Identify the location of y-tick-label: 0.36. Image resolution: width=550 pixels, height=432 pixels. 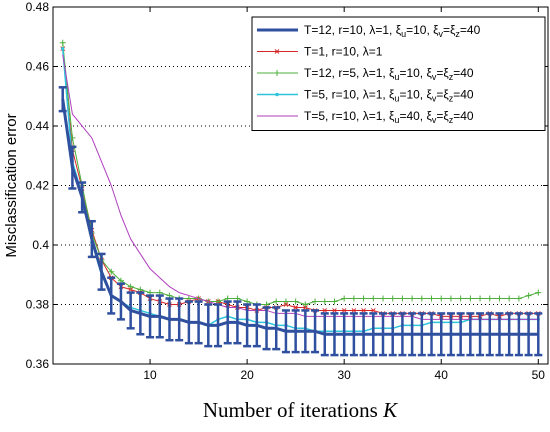
(38, 364).